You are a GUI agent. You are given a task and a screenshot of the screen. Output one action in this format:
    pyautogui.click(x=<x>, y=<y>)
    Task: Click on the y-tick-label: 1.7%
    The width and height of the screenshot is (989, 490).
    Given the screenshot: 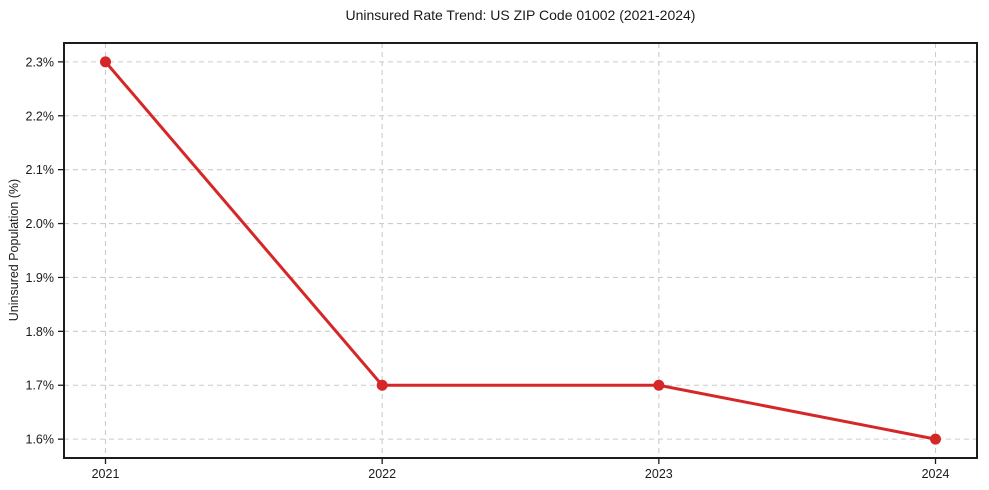 What is the action you would take?
    pyautogui.click(x=40, y=386)
    